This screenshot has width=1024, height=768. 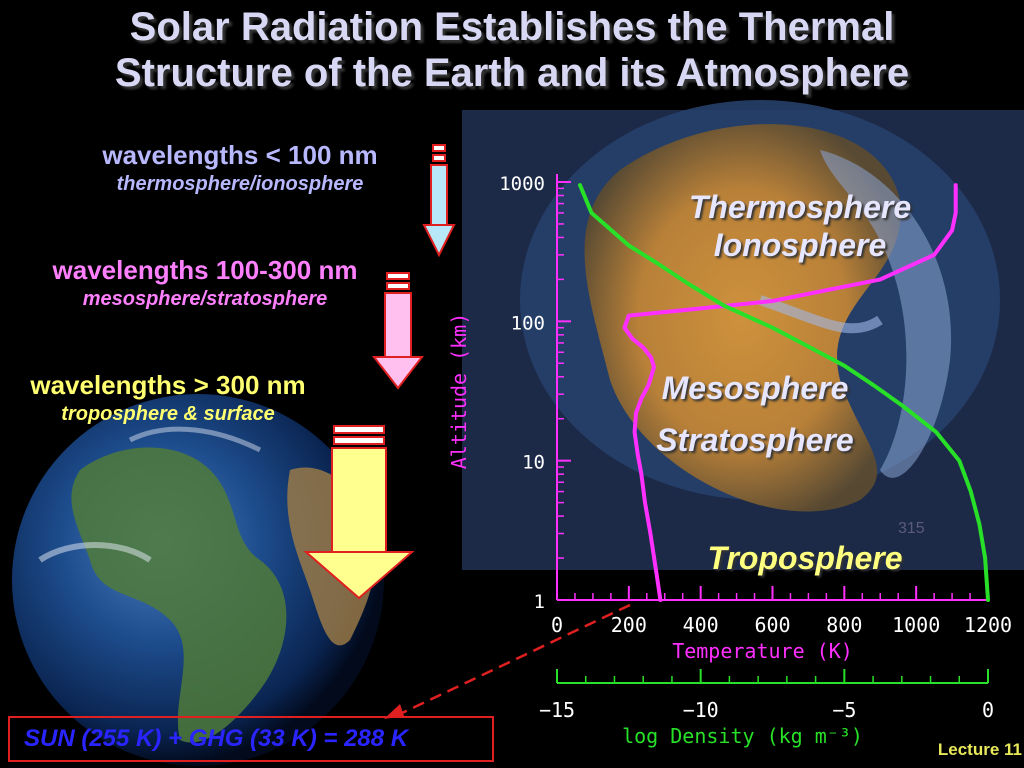 What do you see at coordinates (844, 710) in the screenshot?
I see `x2-tick-label: −5` at bounding box center [844, 710].